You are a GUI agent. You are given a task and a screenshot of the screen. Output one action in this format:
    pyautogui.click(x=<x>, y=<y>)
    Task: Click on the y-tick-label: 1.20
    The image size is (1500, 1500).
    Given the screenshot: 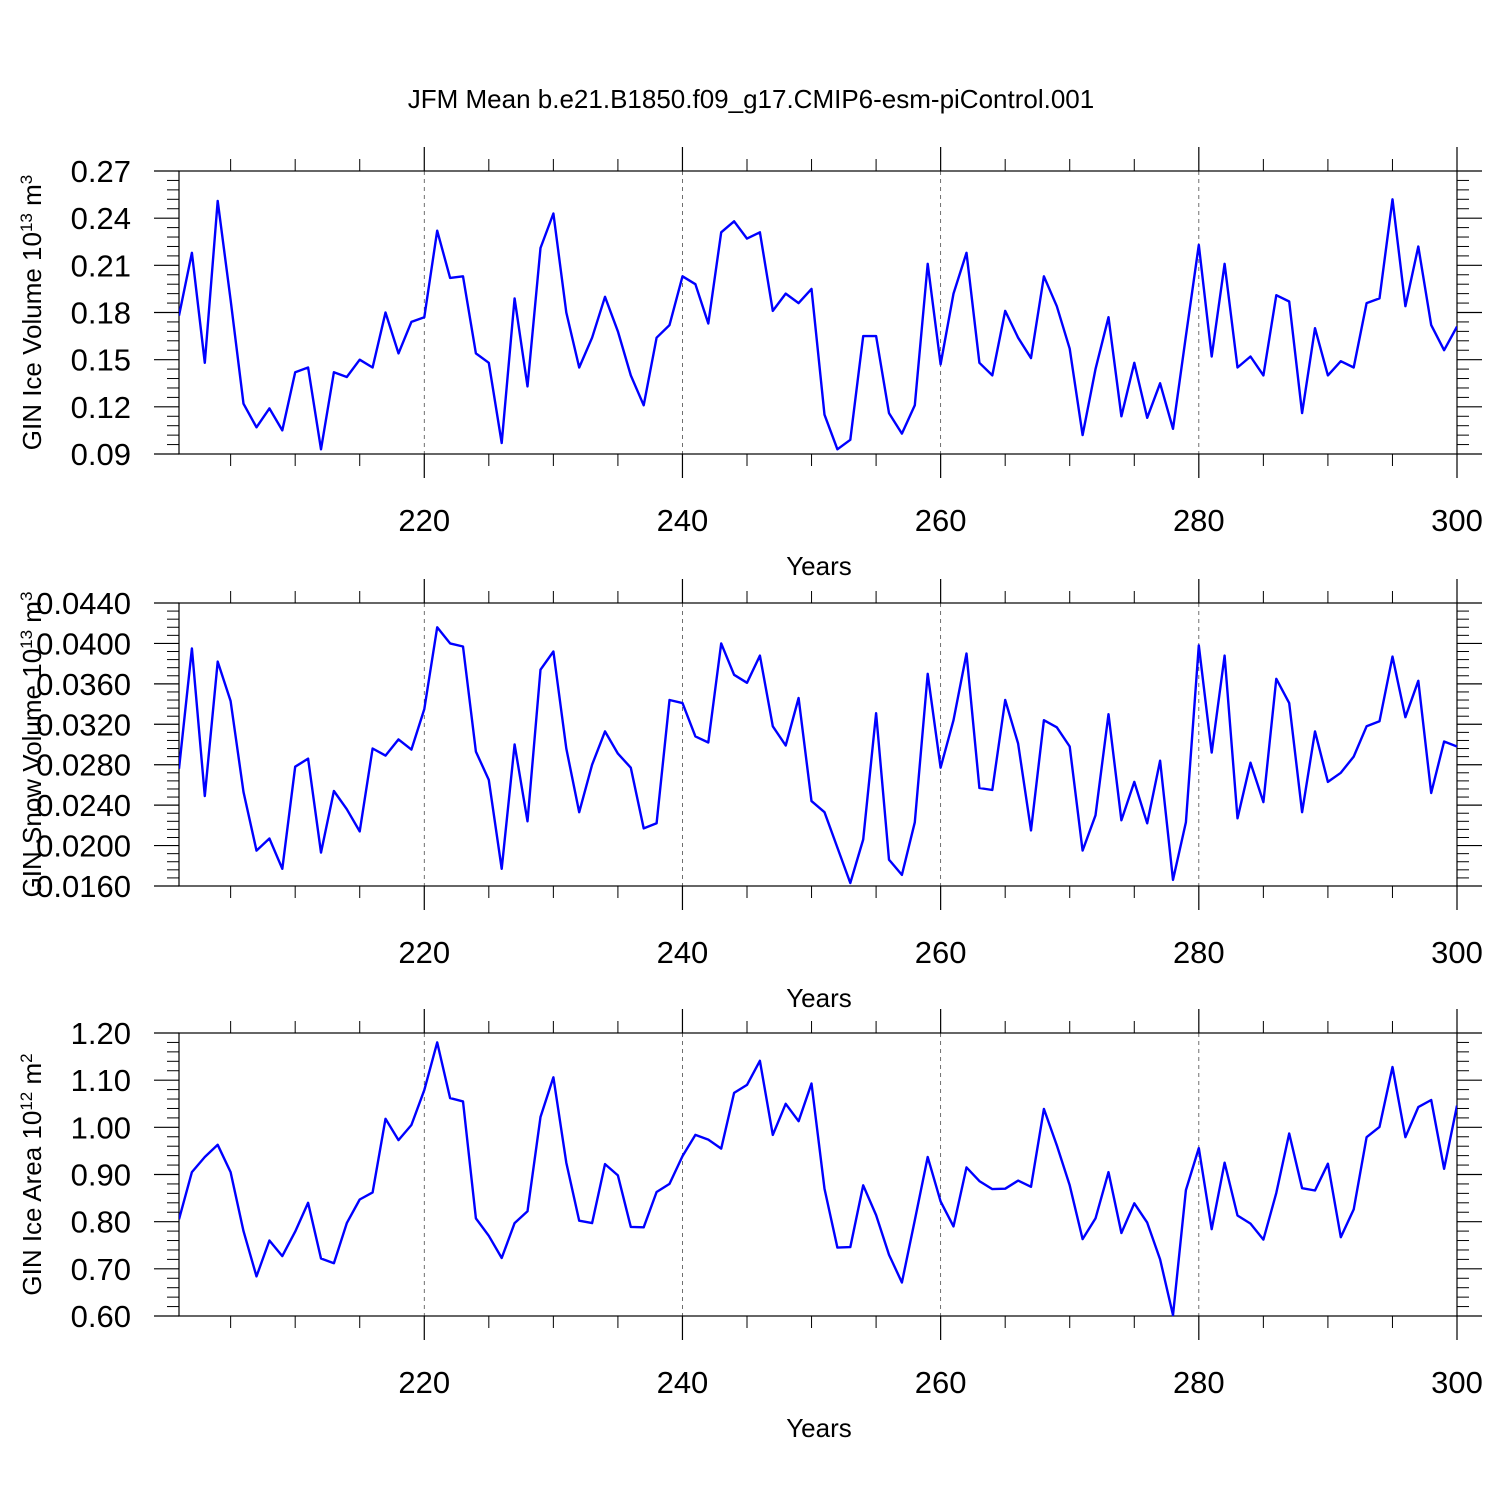 What is the action you would take?
    pyautogui.click(x=101, y=1033)
    